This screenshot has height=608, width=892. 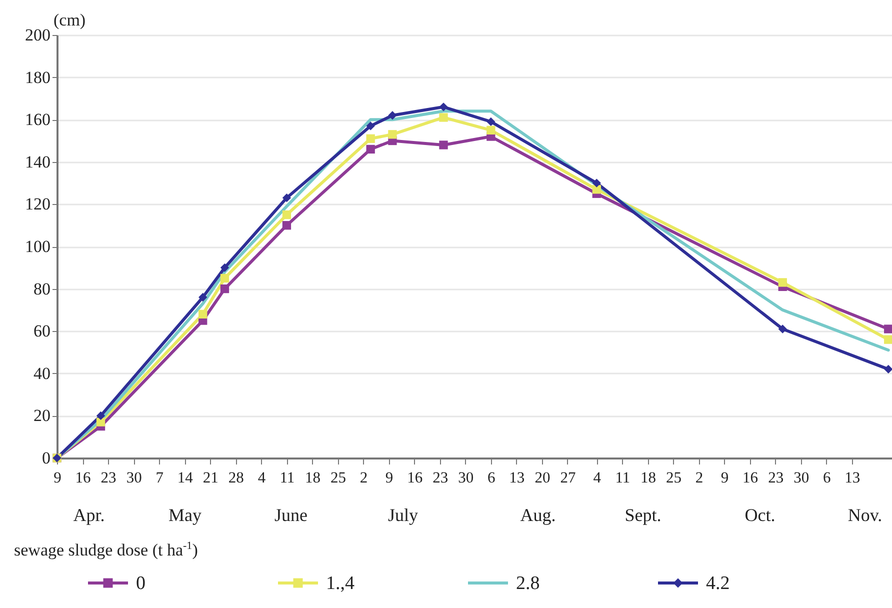 What do you see at coordinates (42, 331) in the screenshot?
I see `y-tick-label: 60` at bounding box center [42, 331].